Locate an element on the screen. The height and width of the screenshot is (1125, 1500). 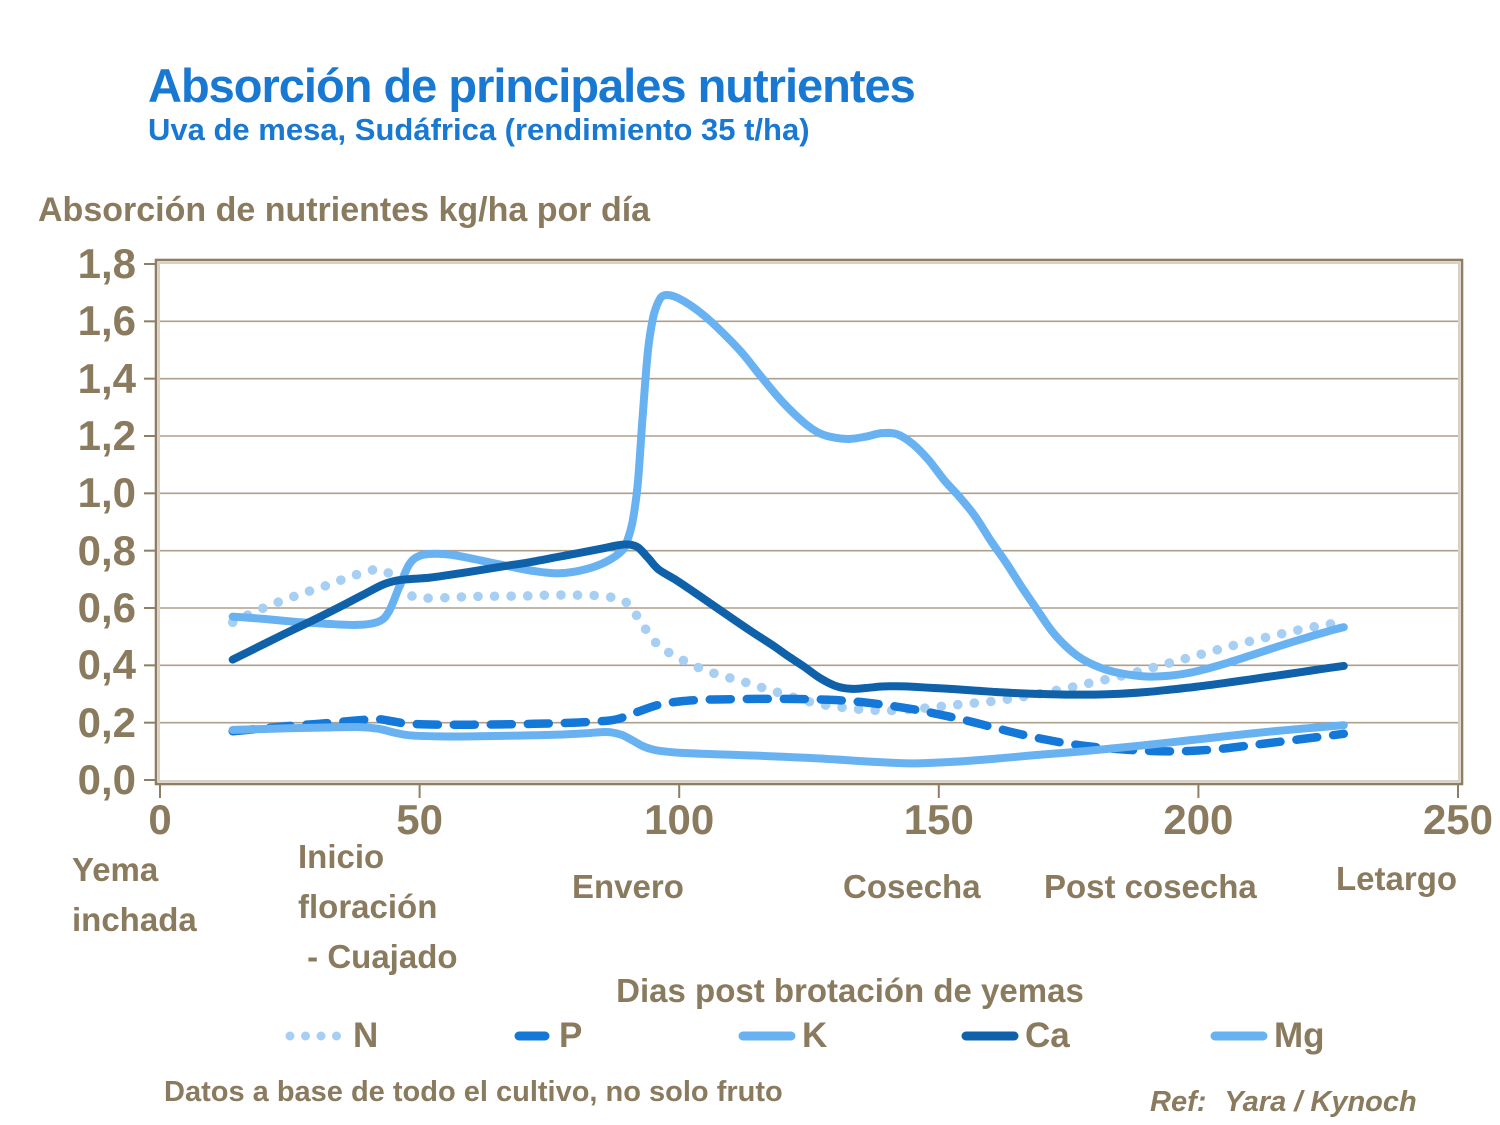
legend-k-line-marker-icon is located at coordinates (767, 1036).